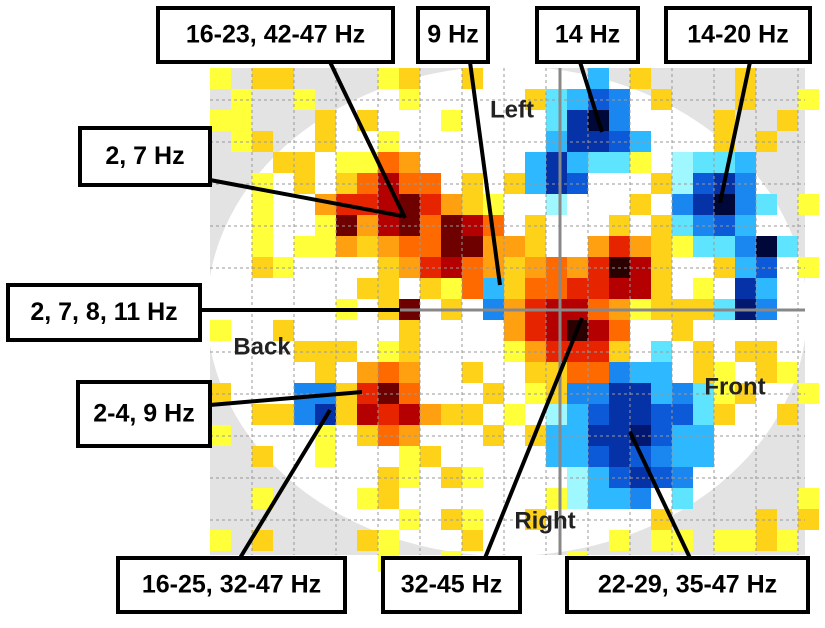  What do you see at coordinates (143, 414) in the screenshot?
I see `label-text: 2-4, 9 Hz` at bounding box center [143, 414].